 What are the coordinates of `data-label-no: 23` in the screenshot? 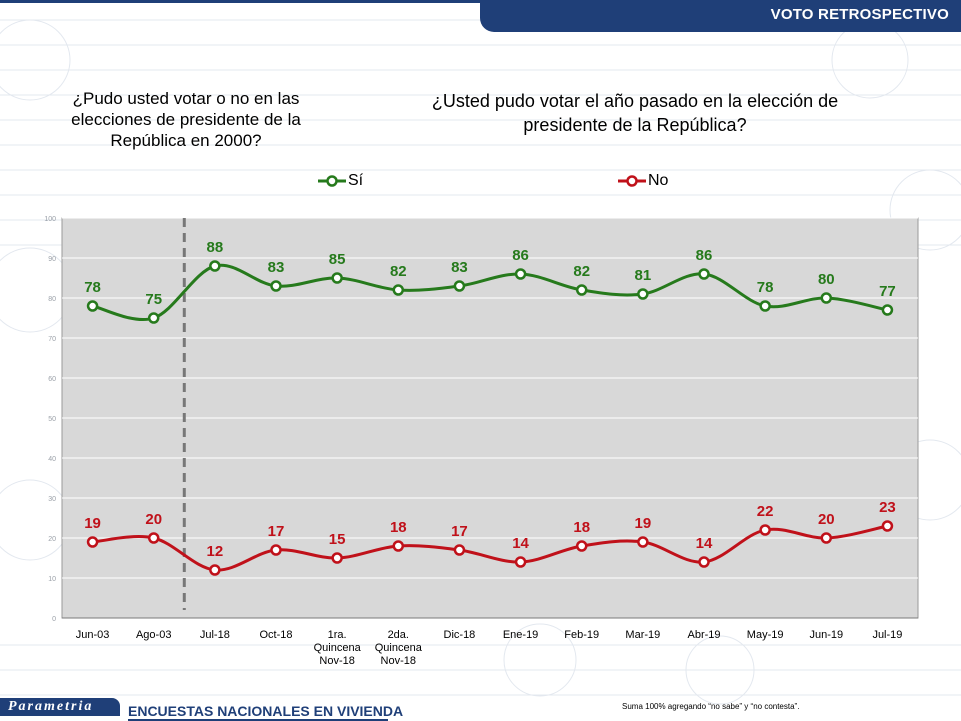 It's located at (887, 507).